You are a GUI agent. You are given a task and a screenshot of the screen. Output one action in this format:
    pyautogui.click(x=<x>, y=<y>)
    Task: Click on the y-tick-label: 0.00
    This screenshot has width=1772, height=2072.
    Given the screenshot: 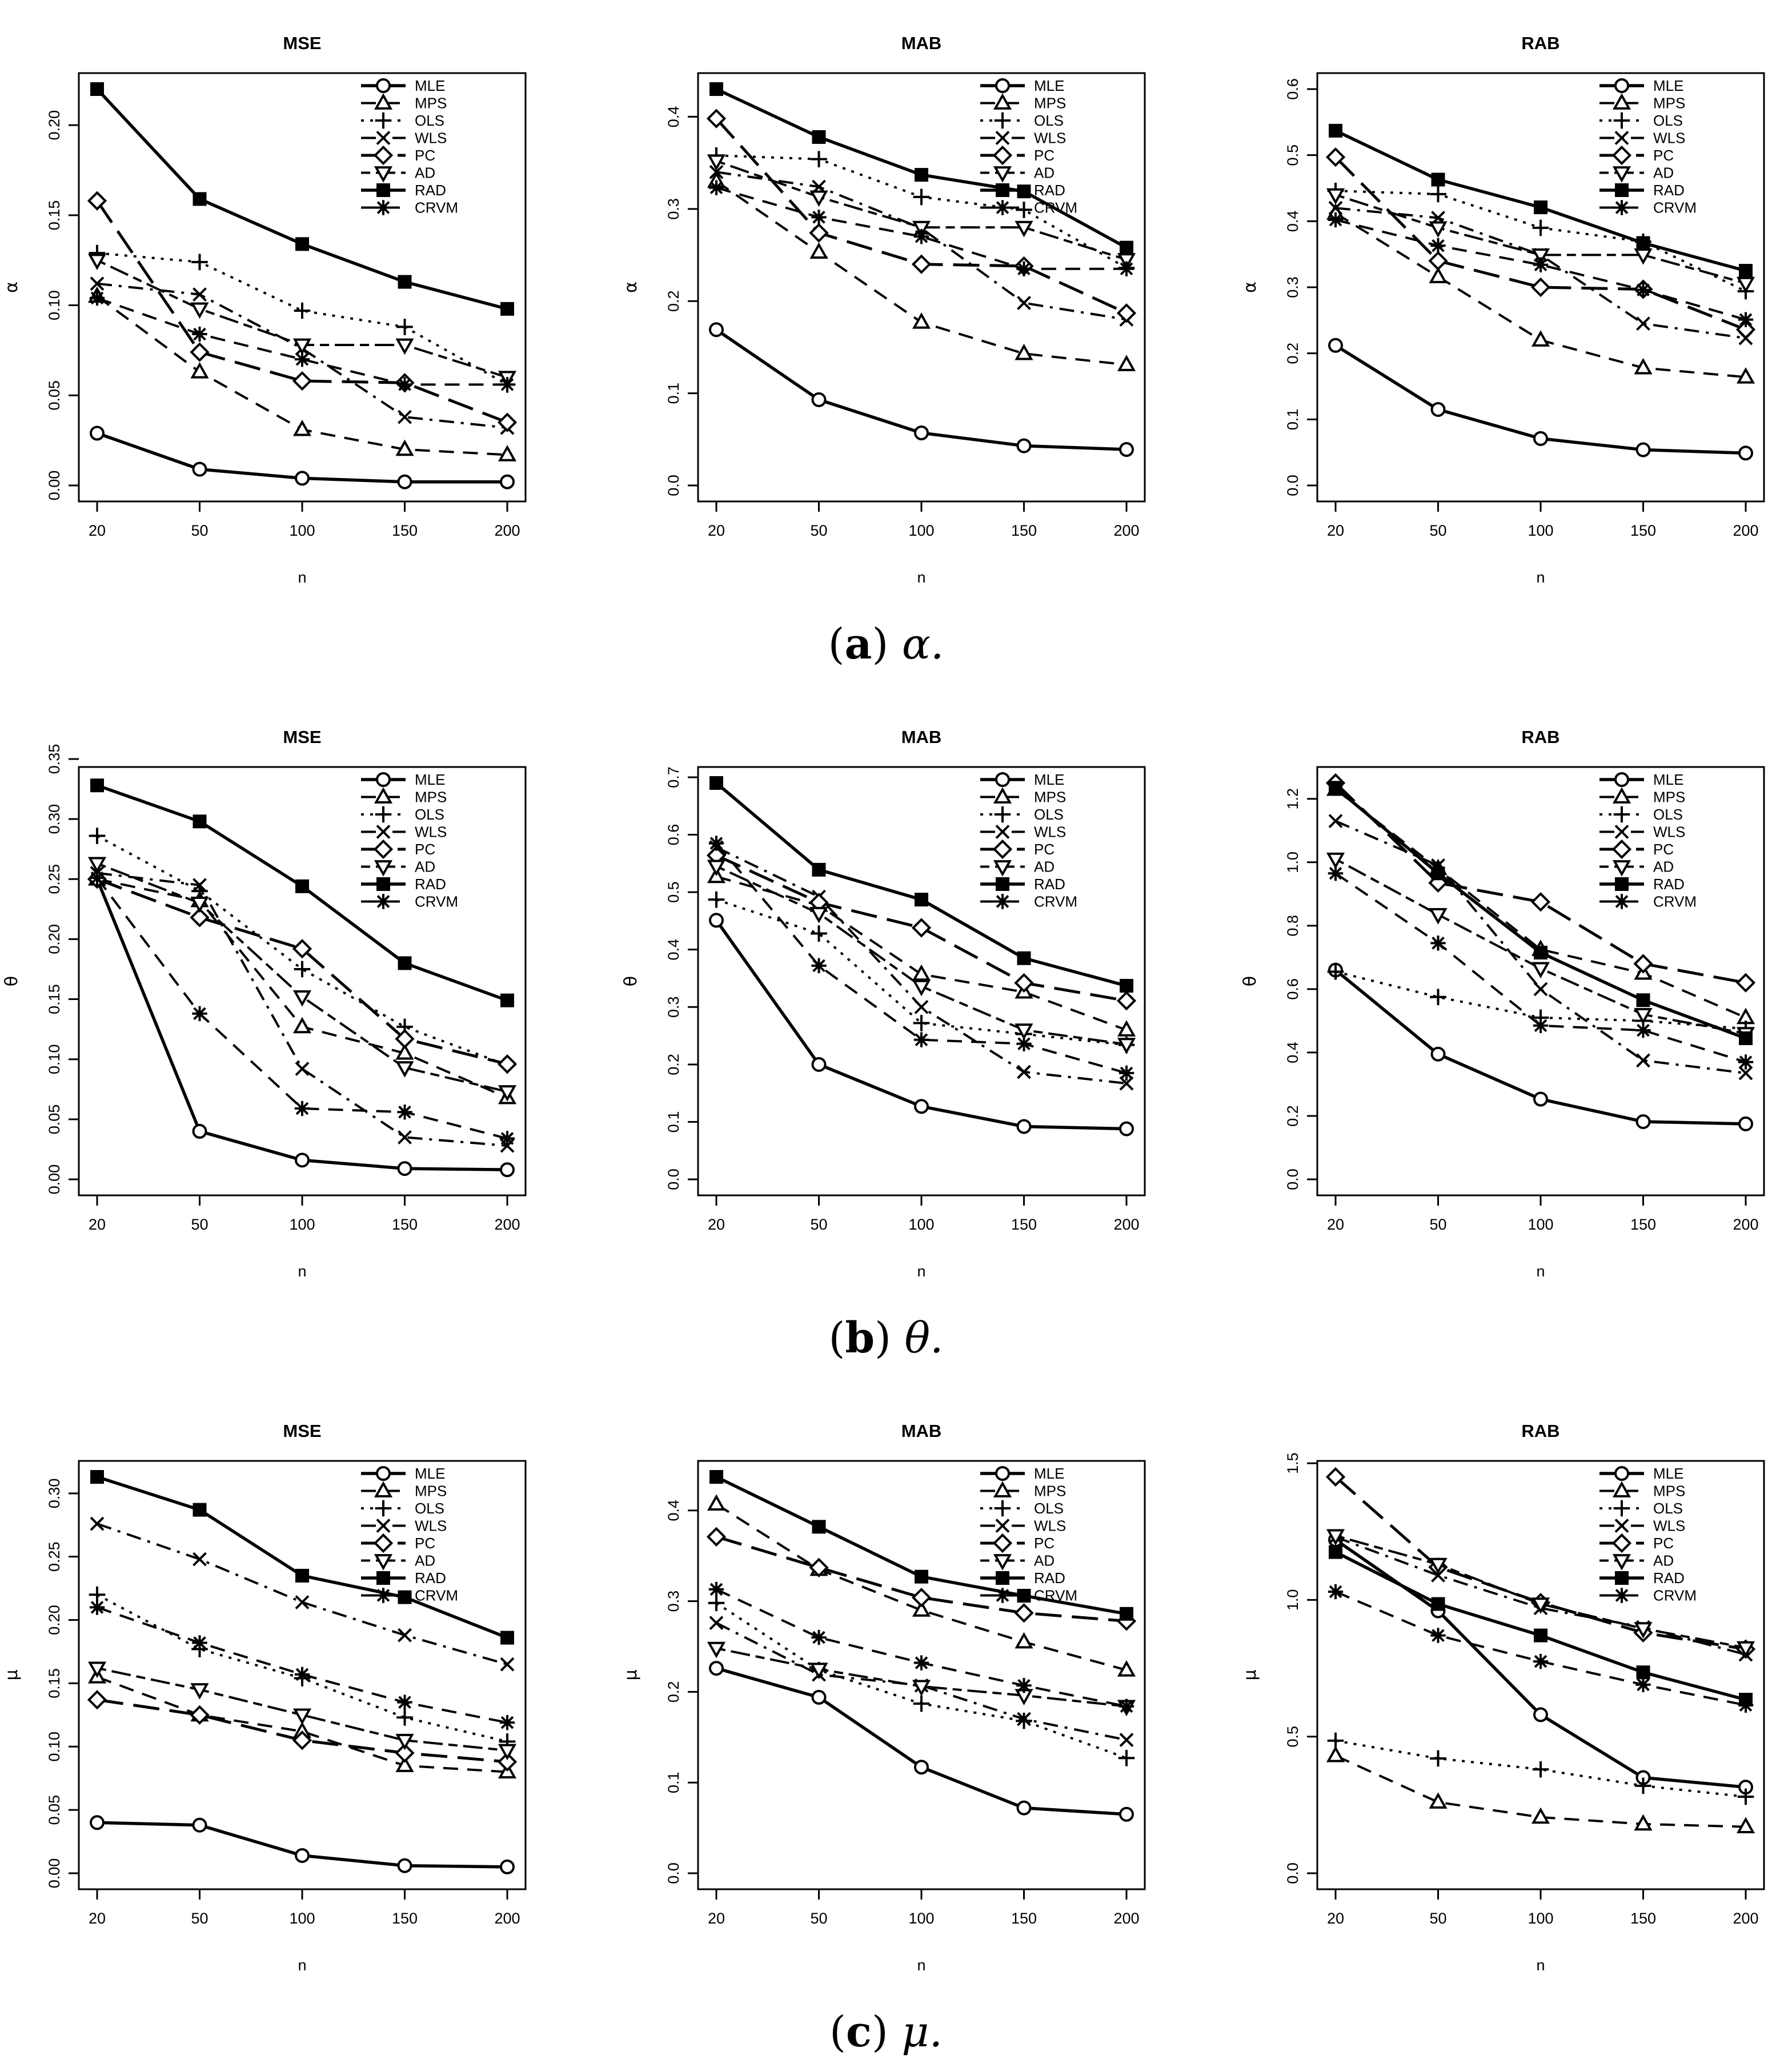 What is the action you would take?
    pyautogui.click(x=54, y=1180)
    